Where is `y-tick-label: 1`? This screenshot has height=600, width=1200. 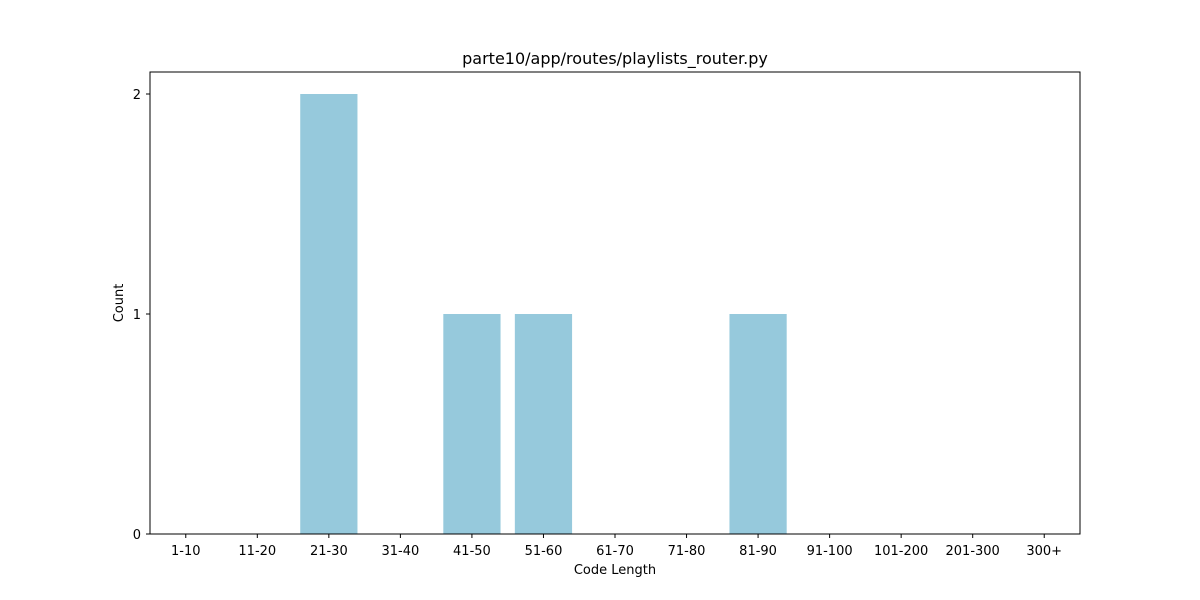
y-tick-label: 1 is located at coordinates (137, 315).